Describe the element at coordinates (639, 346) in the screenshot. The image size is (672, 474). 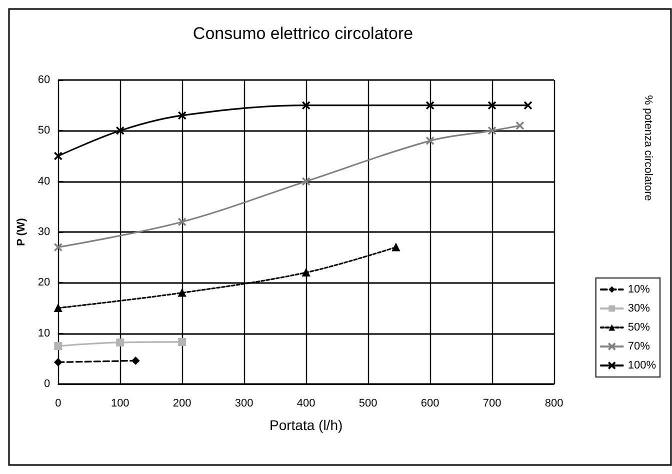
I see `legend-label: 70%` at that location.